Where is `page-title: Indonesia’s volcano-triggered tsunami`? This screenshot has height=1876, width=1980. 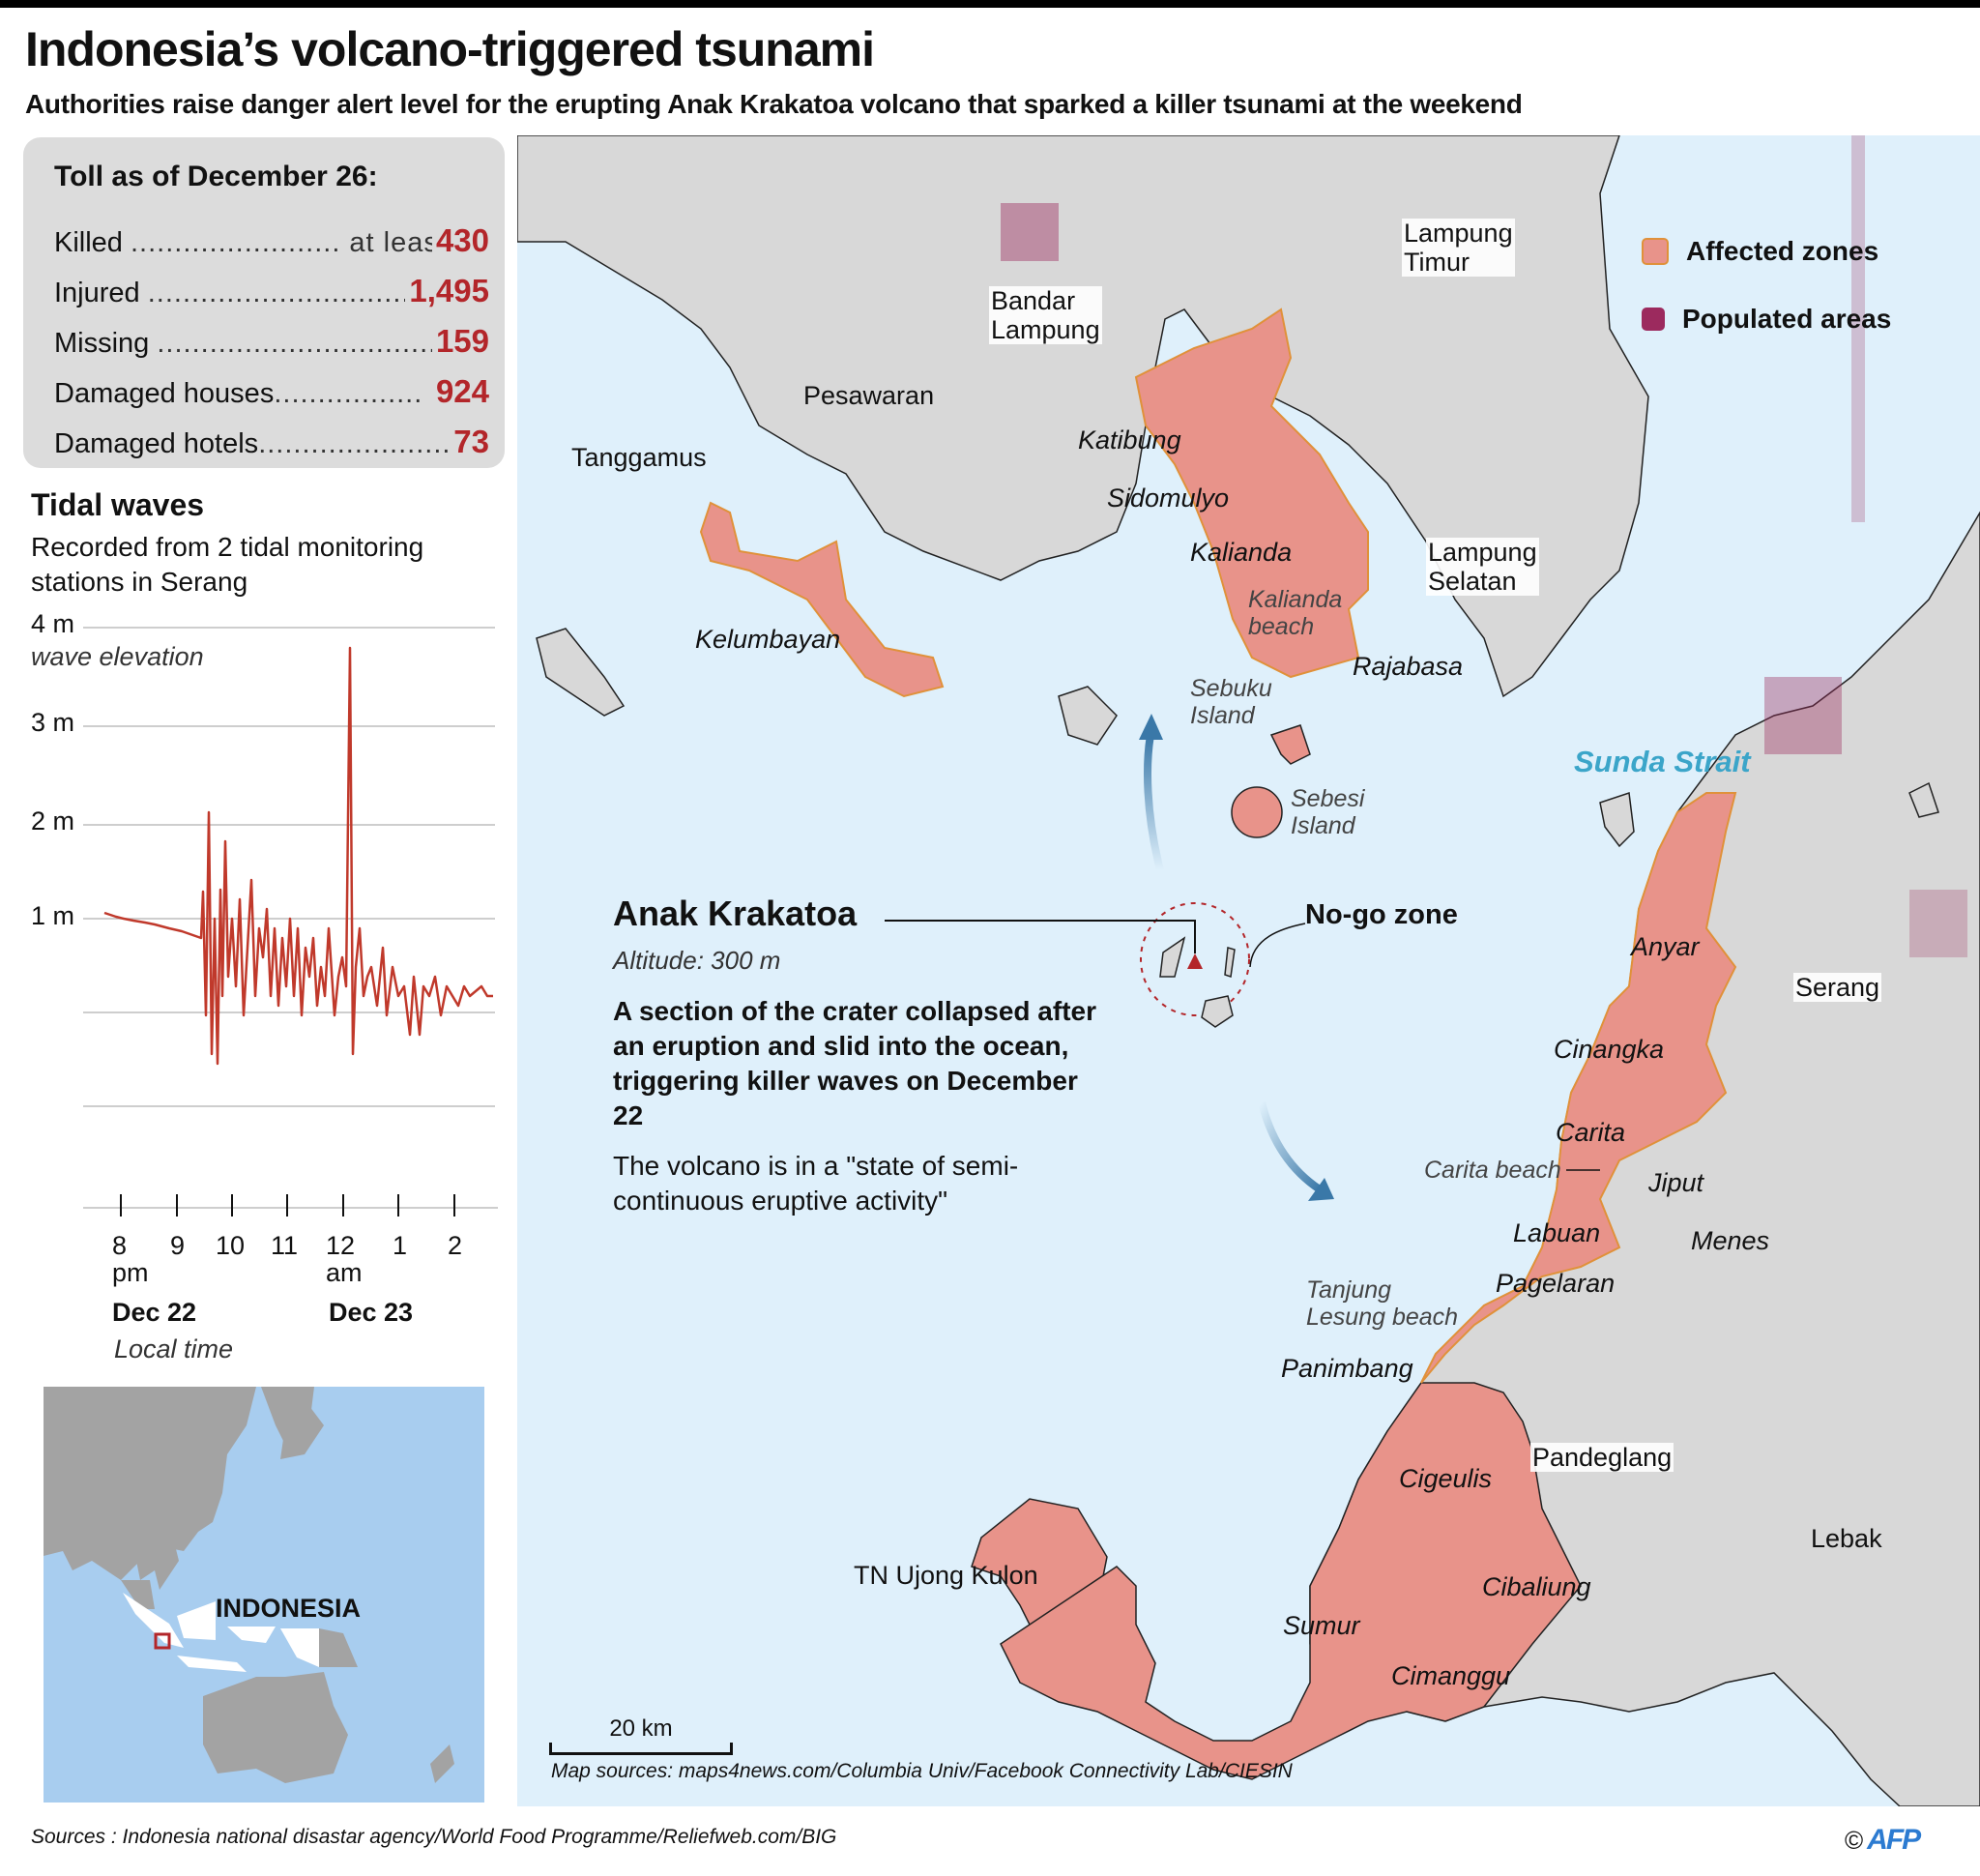
page-title: Indonesia’s volcano-triggered tsunami is located at coordinates (450, 49).